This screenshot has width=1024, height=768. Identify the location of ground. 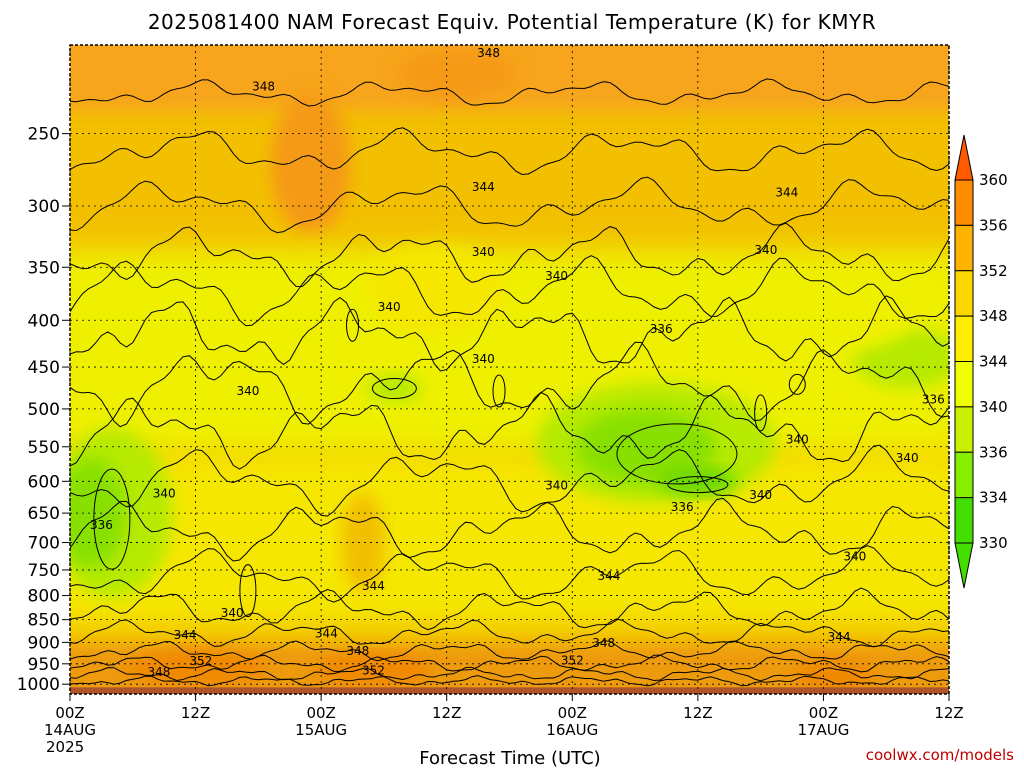
(509, 690).